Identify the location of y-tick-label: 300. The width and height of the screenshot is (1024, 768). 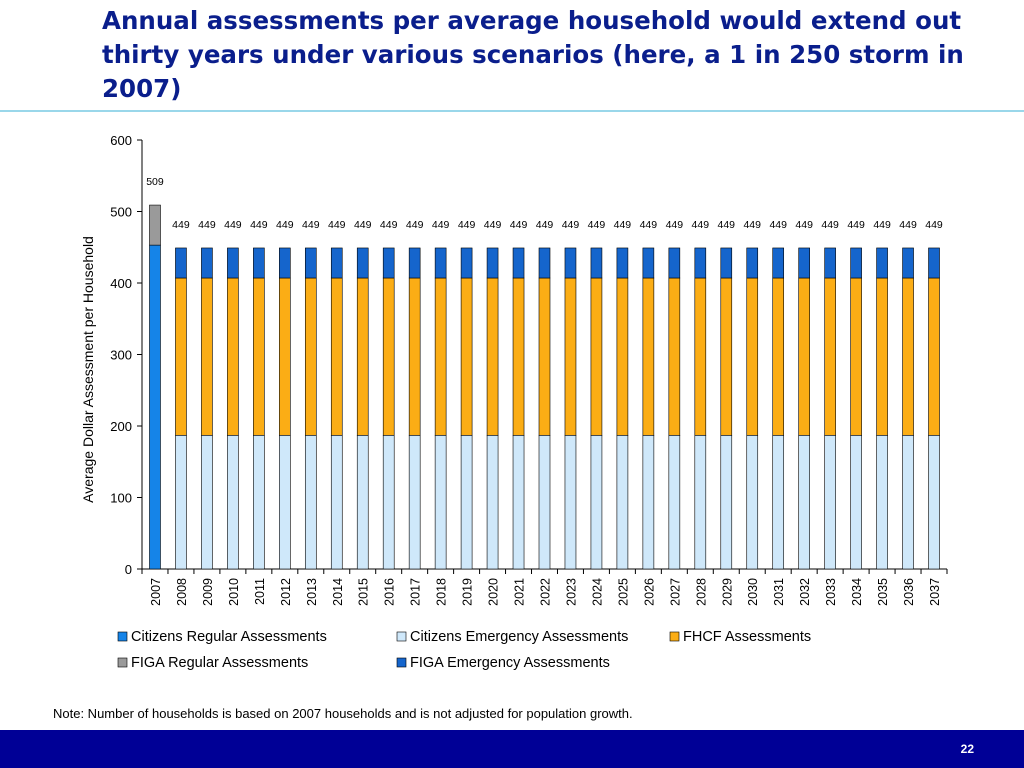
(121, 355).